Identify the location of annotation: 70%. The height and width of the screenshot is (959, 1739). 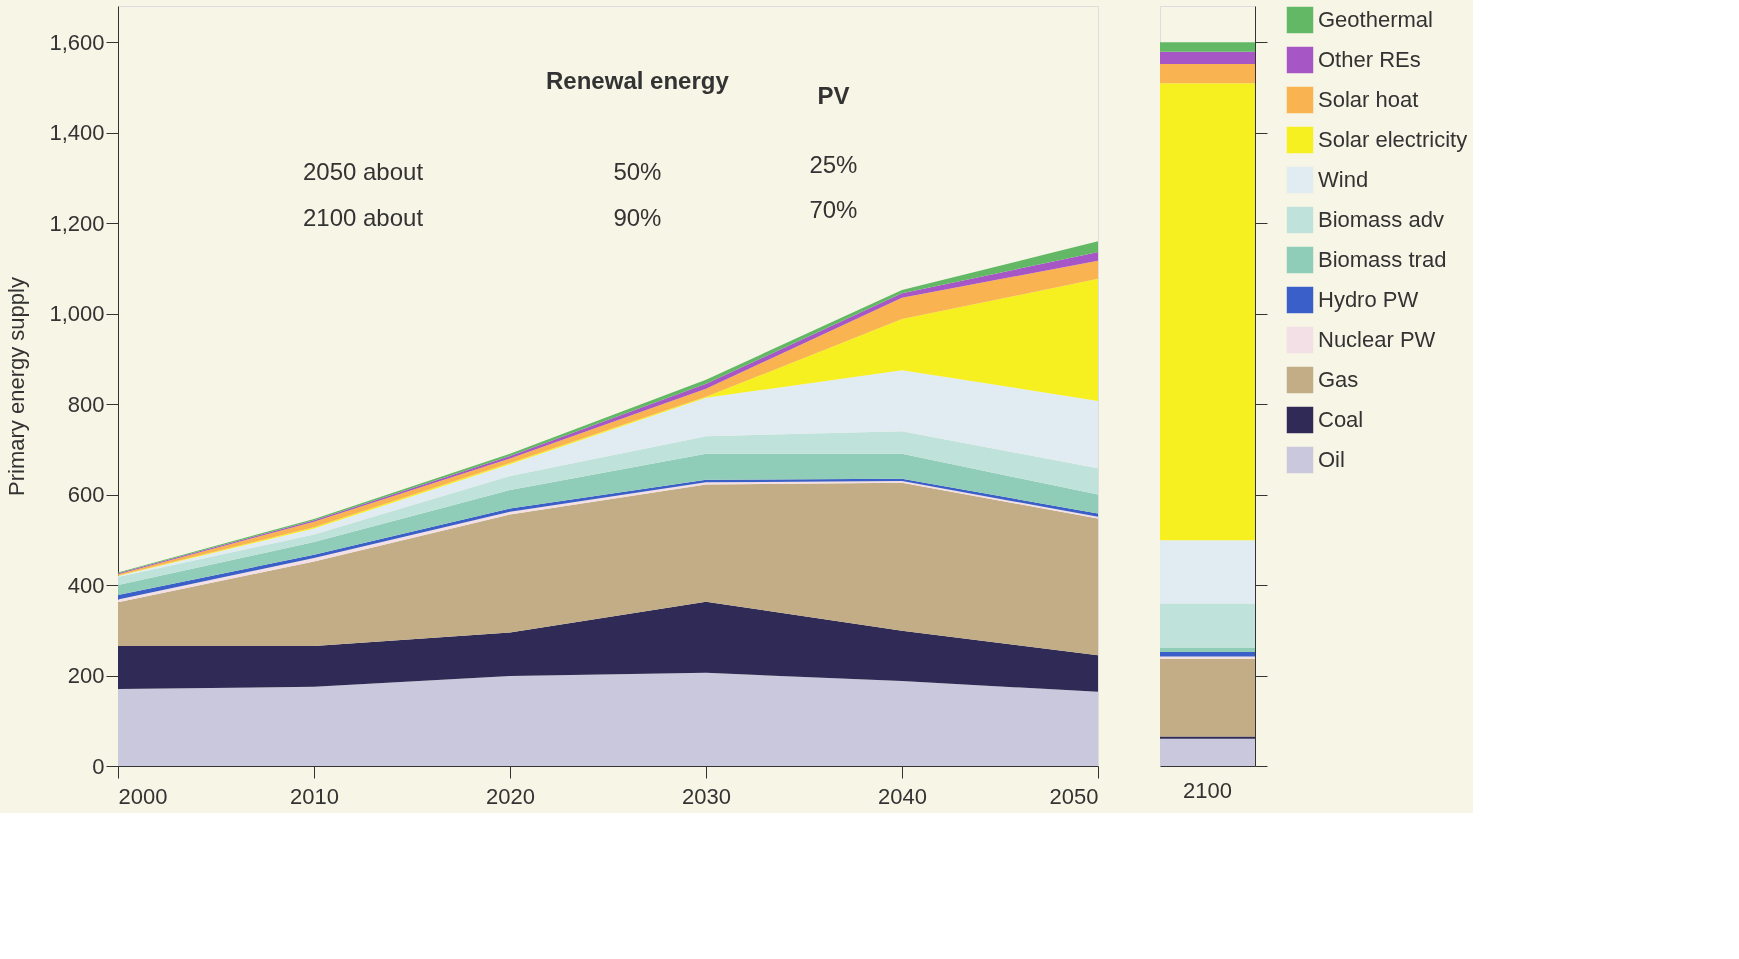
(833, 210).